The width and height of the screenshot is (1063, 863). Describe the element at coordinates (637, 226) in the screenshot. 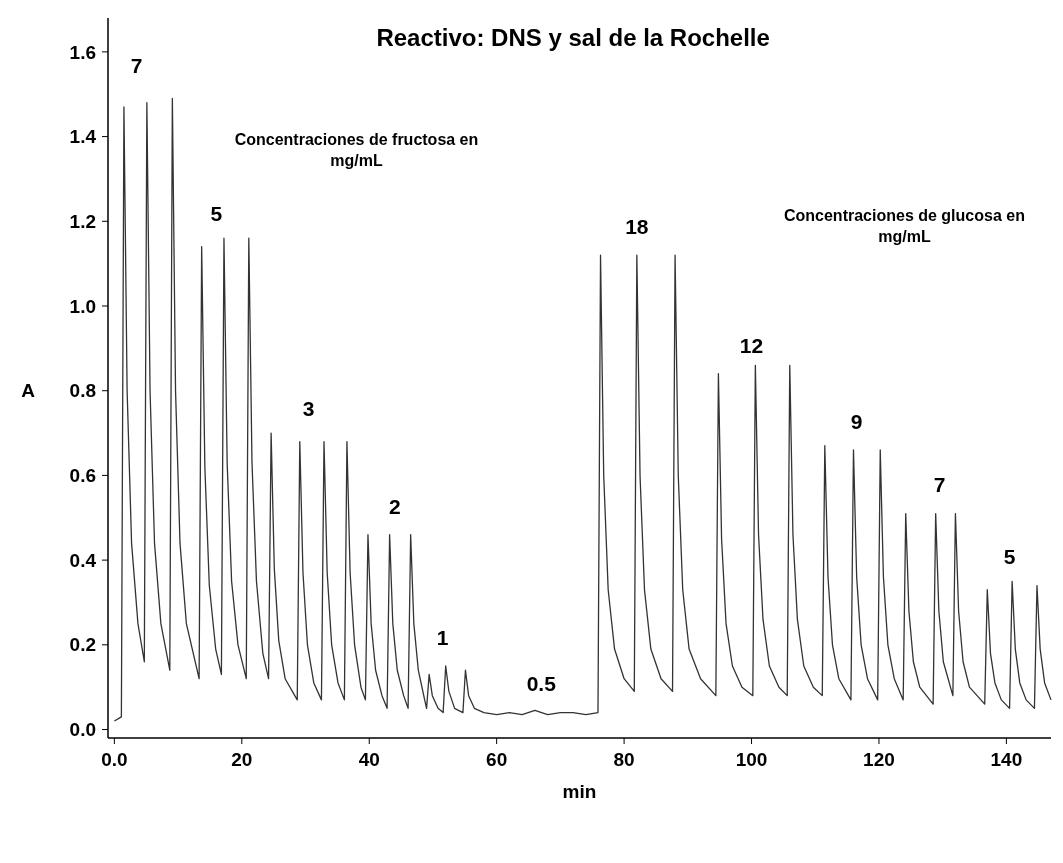

I see `annotation: 18` at that location.